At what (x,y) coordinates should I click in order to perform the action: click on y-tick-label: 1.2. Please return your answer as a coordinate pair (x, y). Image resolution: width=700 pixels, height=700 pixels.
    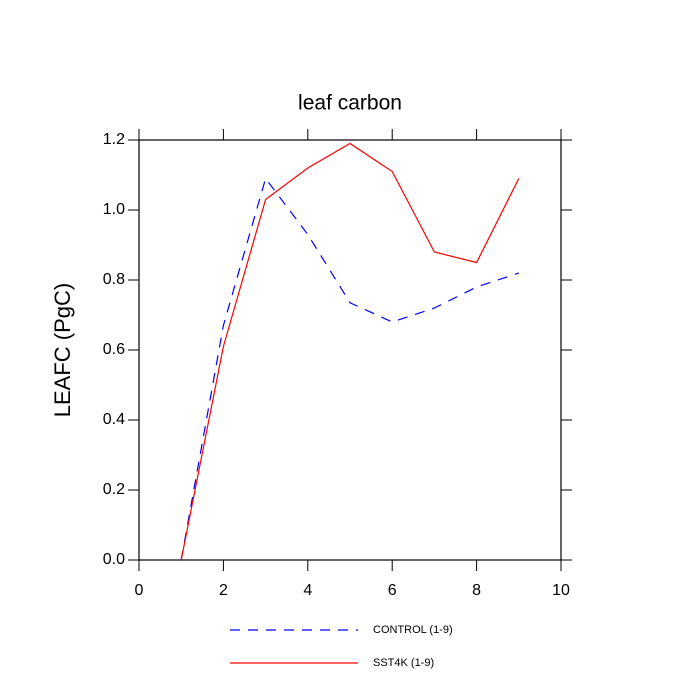
    Looking at the image, I should click on (114, 139).